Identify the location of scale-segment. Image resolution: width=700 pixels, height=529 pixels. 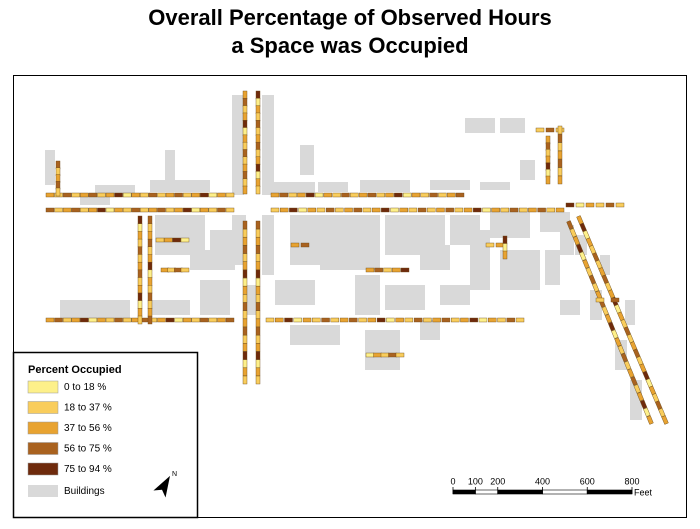
(487, 492).